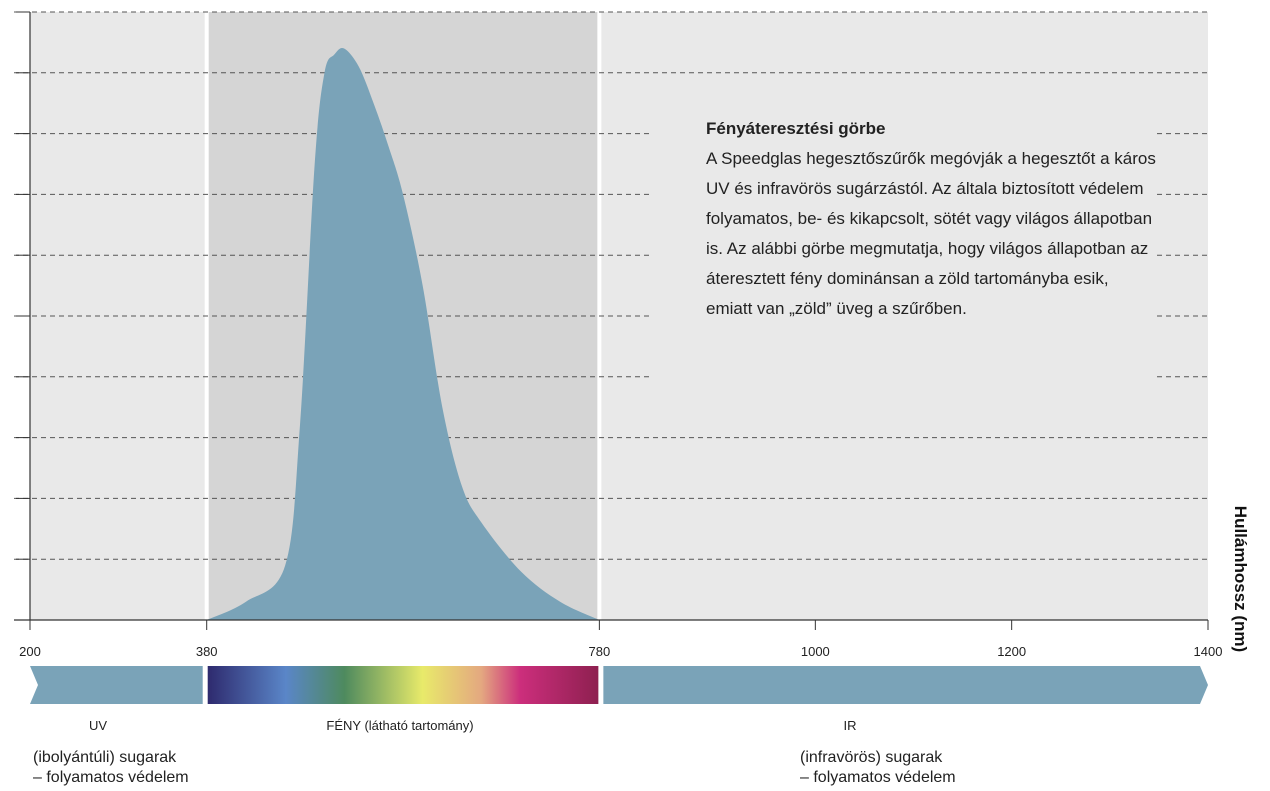 The image size is (1270, 791). I want to click on uv-desc-line2: – folyamatos védelem, so click(111, 777).